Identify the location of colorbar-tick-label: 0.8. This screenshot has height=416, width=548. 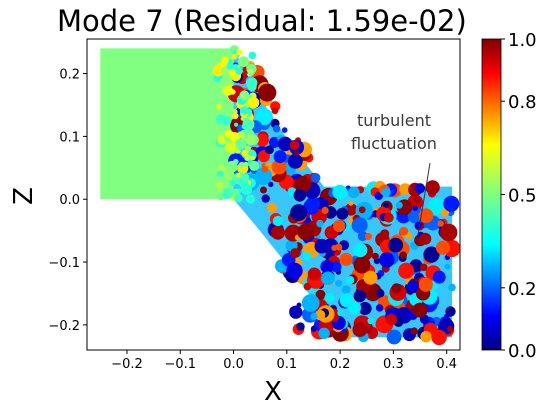
(522, 102).